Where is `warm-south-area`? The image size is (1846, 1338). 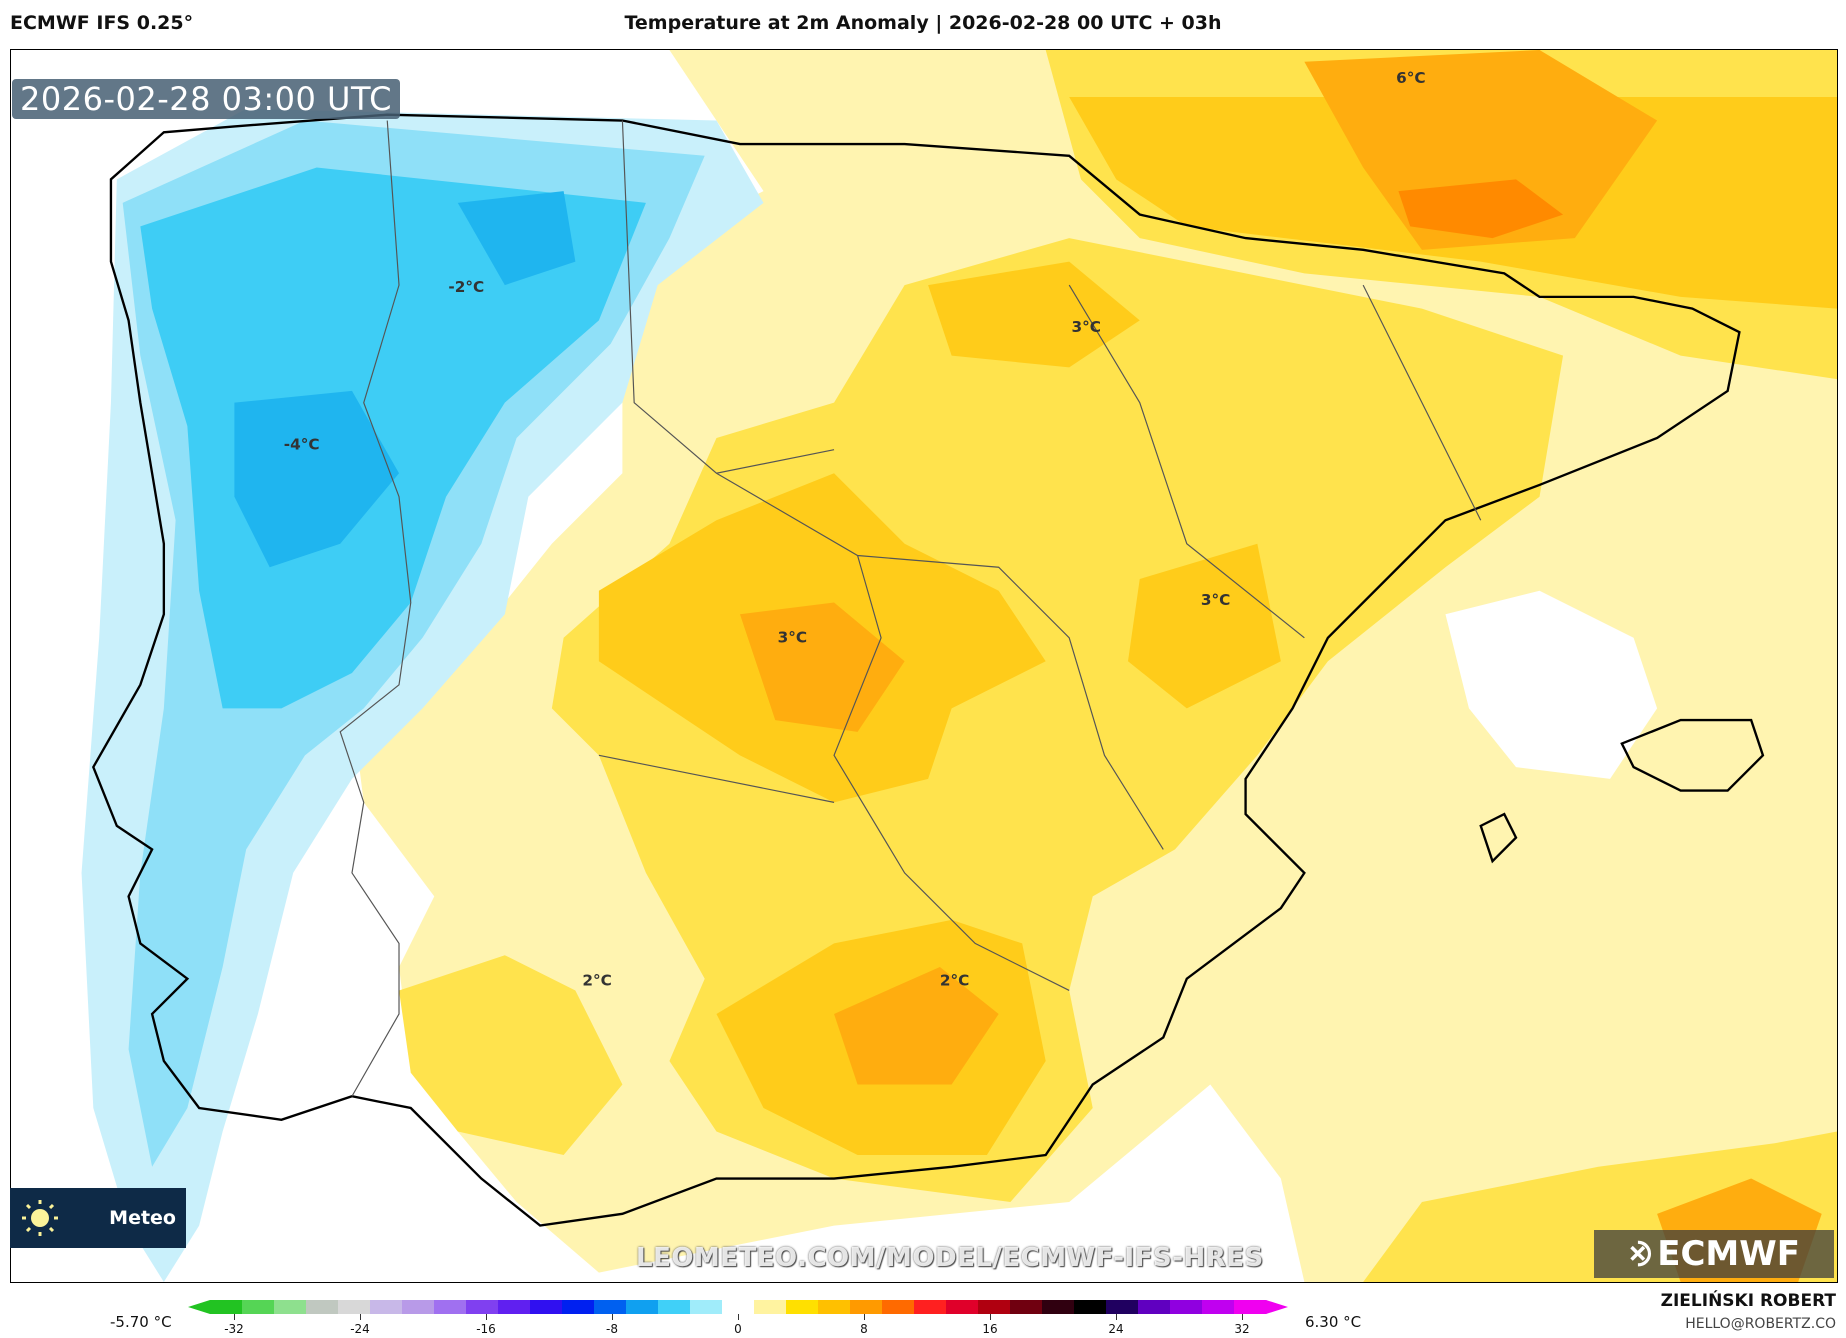 warm-south-area is located at coordinates (511, 1055).